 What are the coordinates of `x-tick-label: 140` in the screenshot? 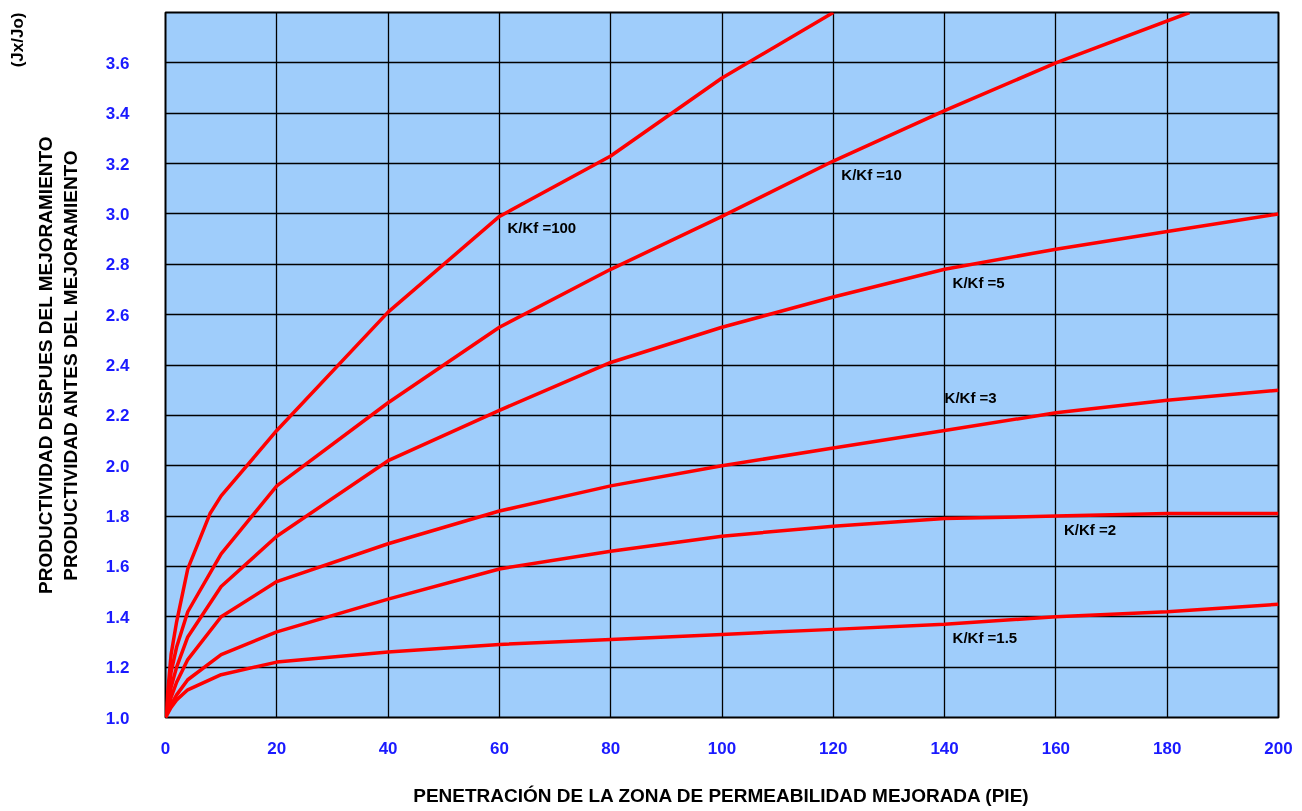 It's located at (944, 748).